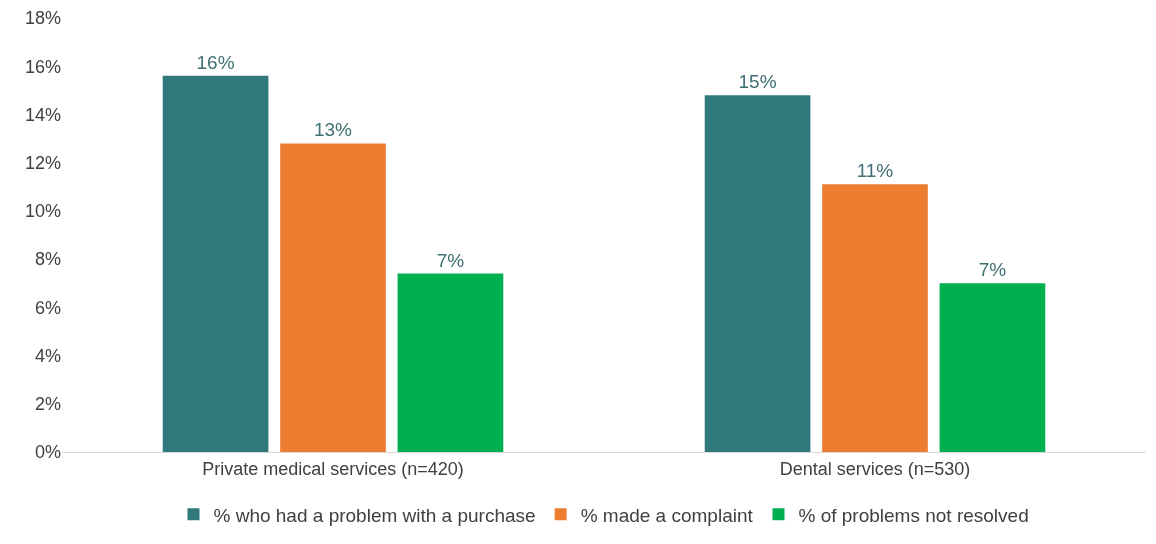 This screenshot has width=1156, height=544. I want to click on y-tick-label: 6%, so click(47, 307).